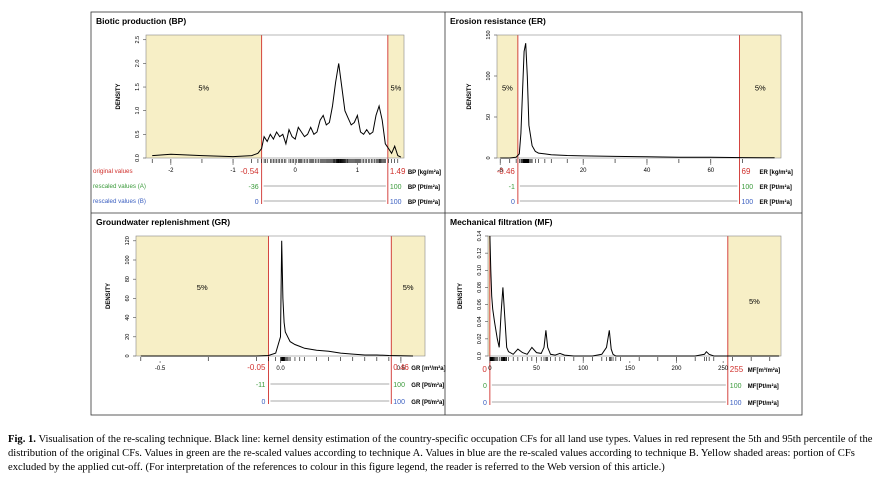 This screenshot has height=488, width=892. I want to click on row-label: rescaled values (B), so click(119, 201).